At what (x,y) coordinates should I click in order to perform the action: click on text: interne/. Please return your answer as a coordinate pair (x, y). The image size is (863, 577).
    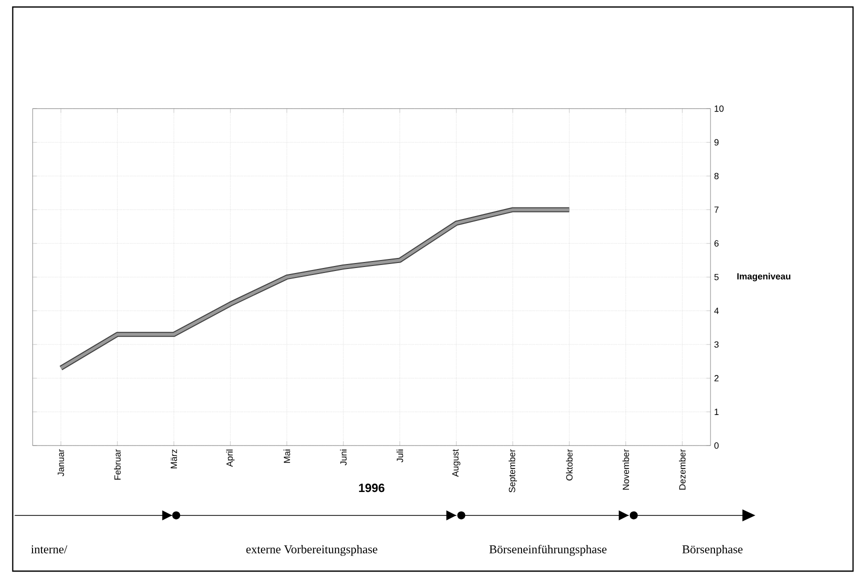
    Looking at the image, I should click on (49, 549).